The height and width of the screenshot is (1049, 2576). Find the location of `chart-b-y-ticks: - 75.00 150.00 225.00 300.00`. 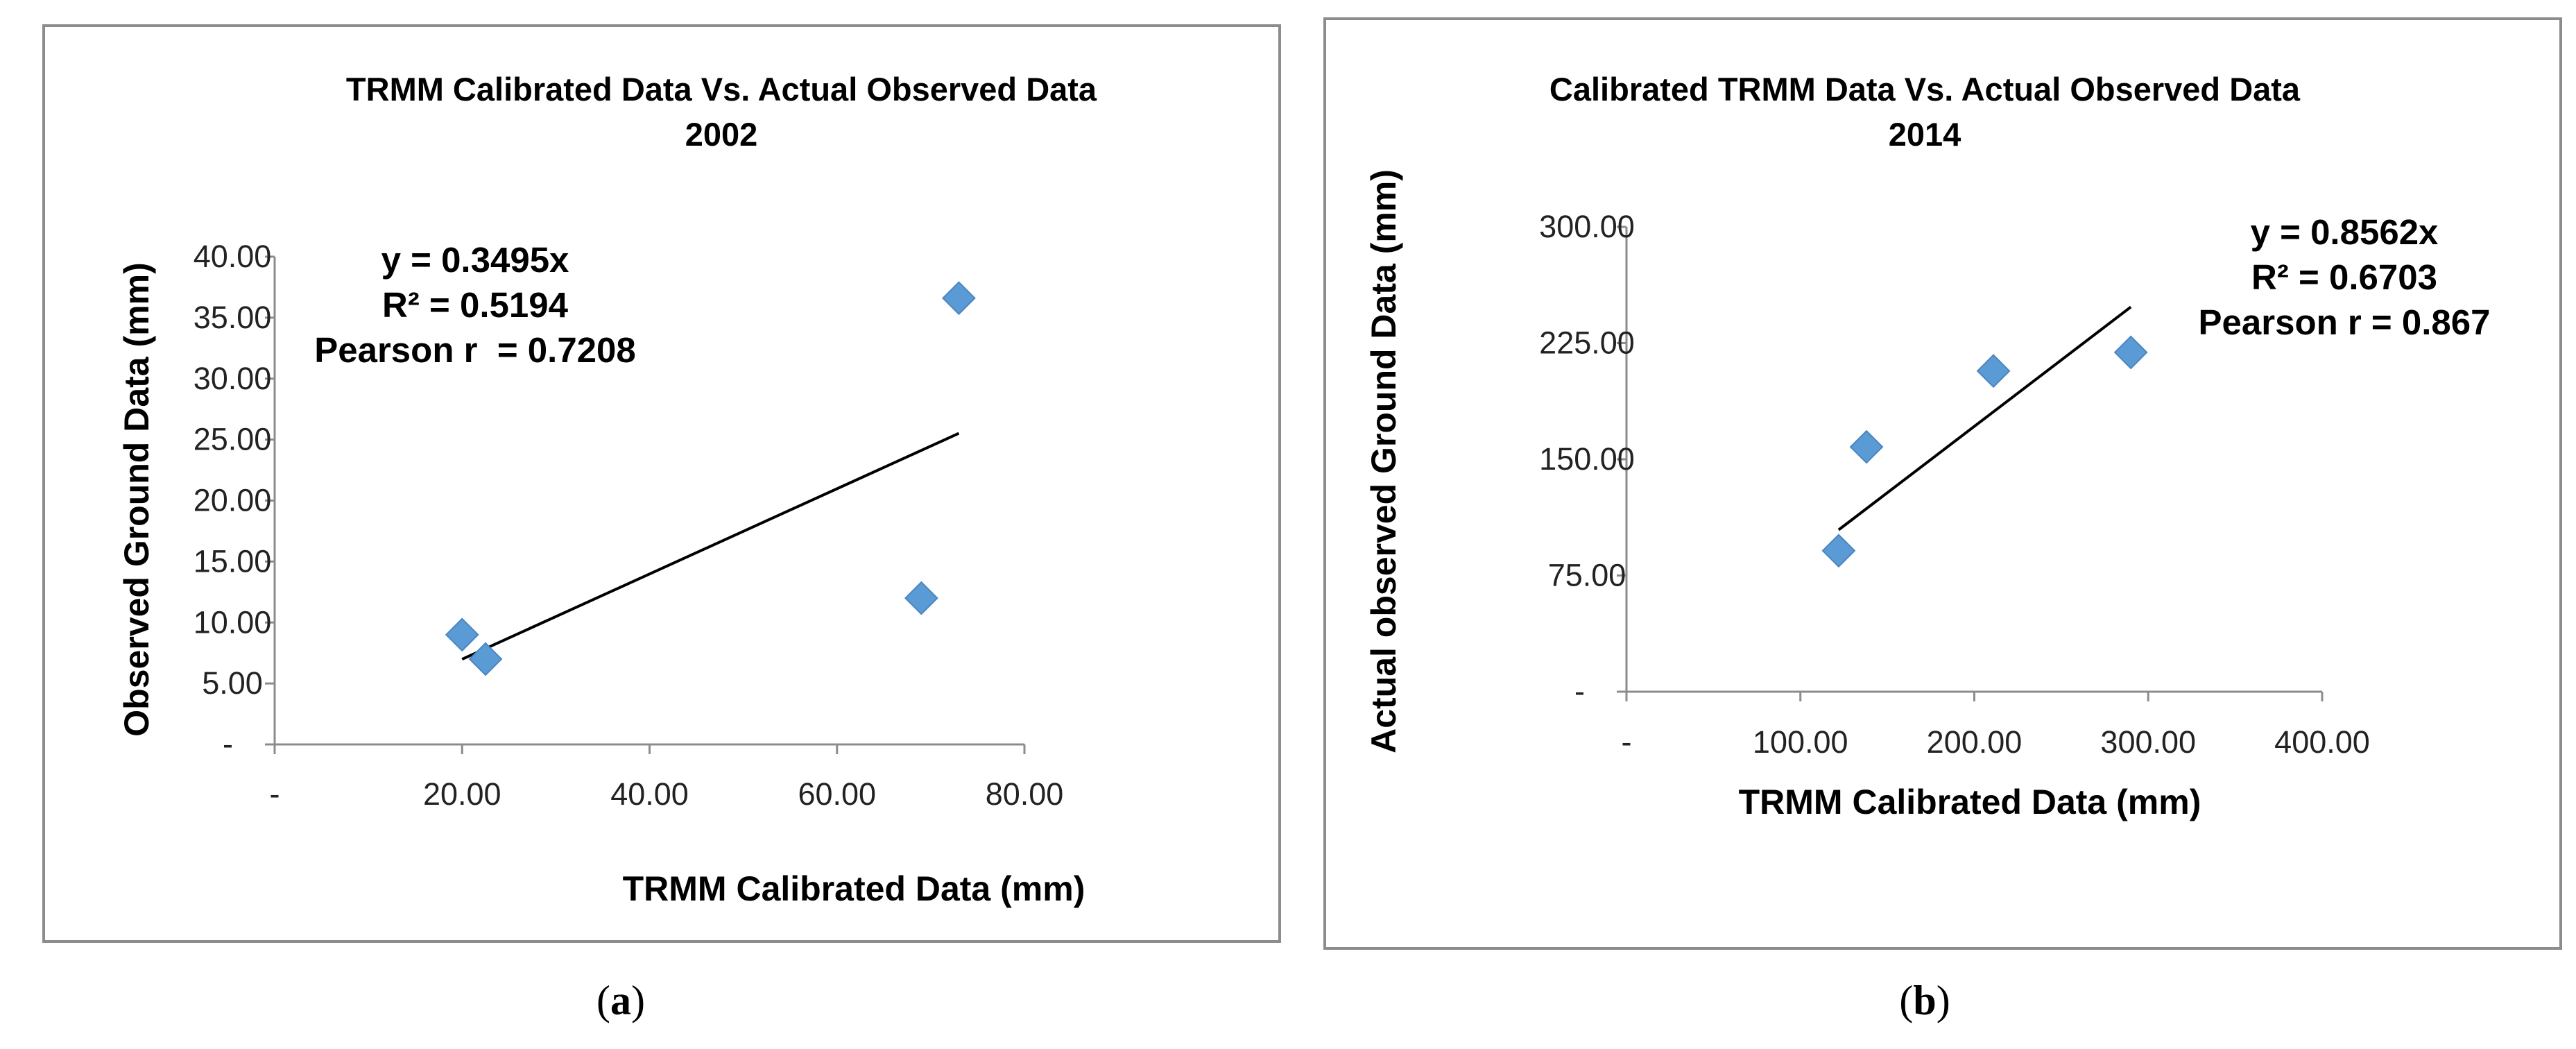

chart-b-y-ticks: - 75.00 150.00 225.00 300.00 is located at coordinates (1587, 459).